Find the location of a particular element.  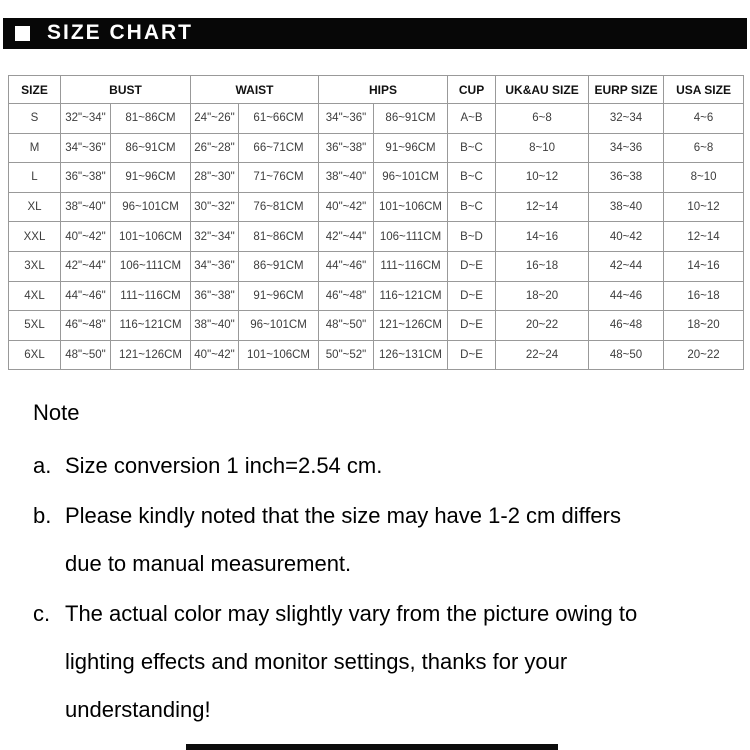

value-cell: D~E is located at coordinates (472, 266).